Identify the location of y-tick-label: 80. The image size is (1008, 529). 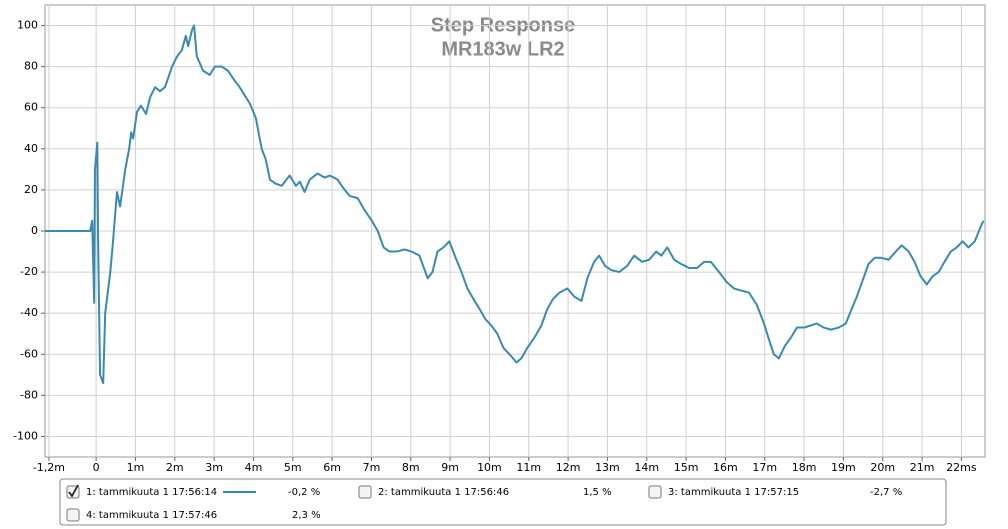
(31, 66).